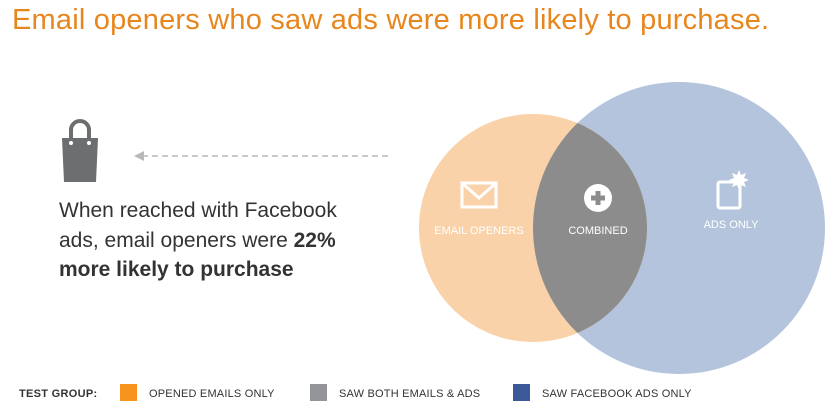  I want to click on callout-bold: 22% more likely to purchase, so click(197, 255).